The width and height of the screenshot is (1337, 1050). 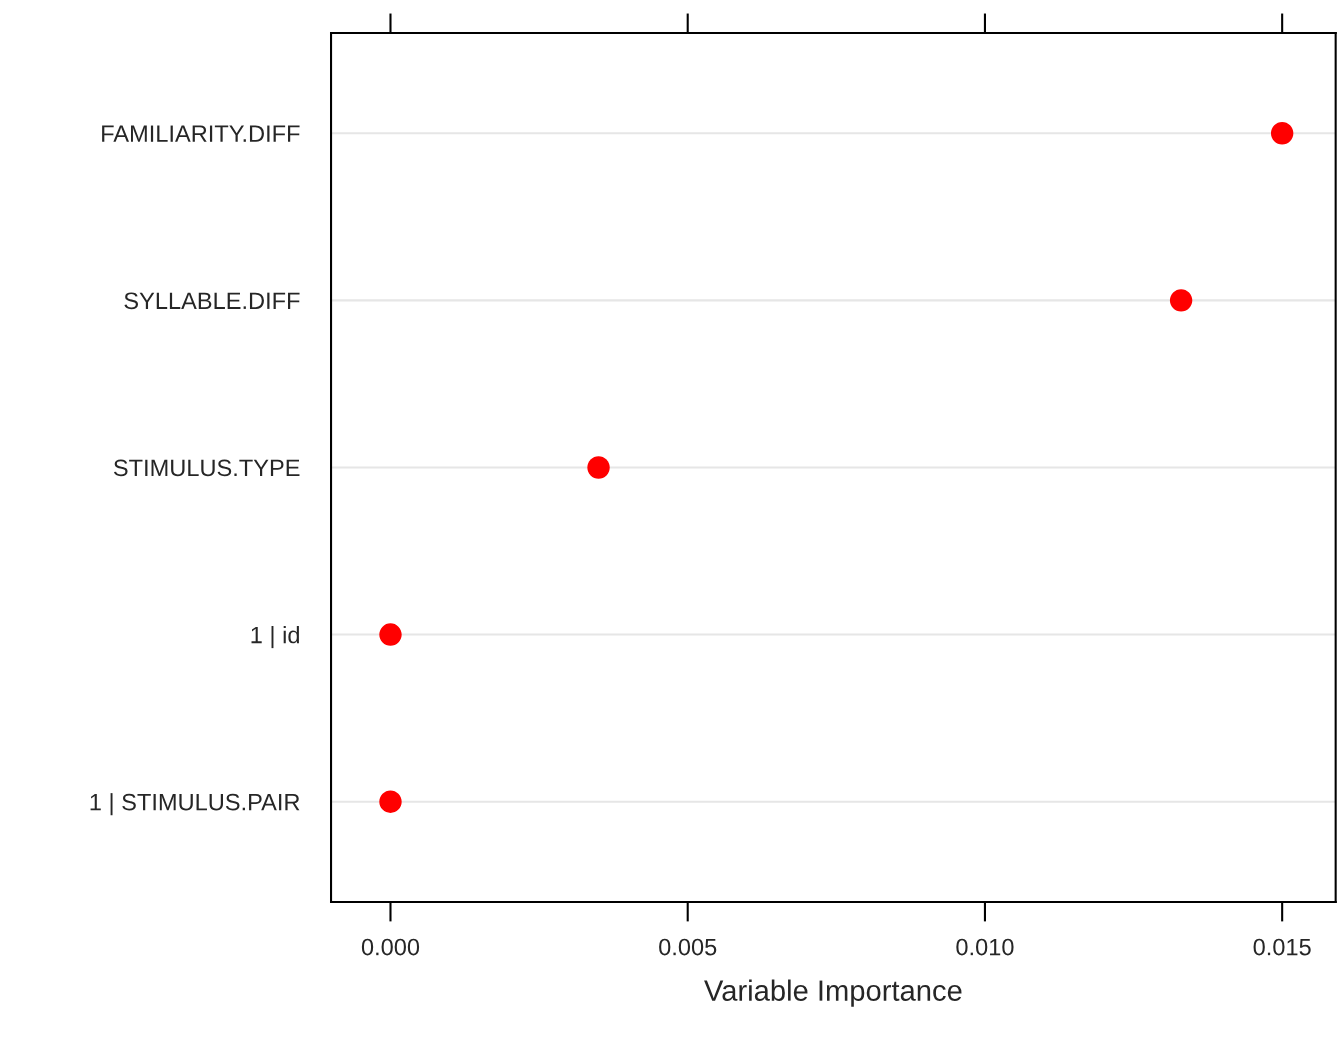 I want to click on x-tick-label: 0.010, so click(x=985, y=947).